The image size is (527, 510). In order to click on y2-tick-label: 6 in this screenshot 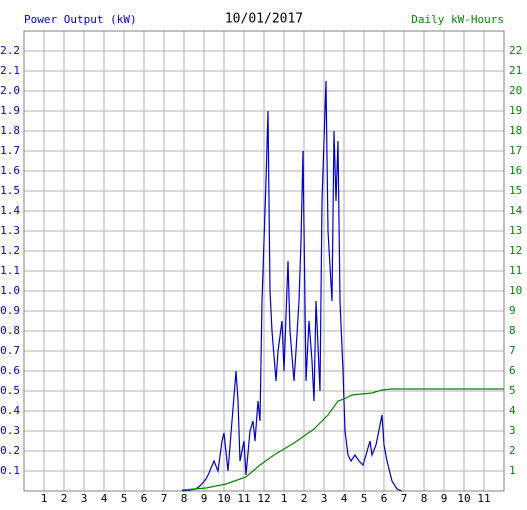, I will do `click(512, 370)`.